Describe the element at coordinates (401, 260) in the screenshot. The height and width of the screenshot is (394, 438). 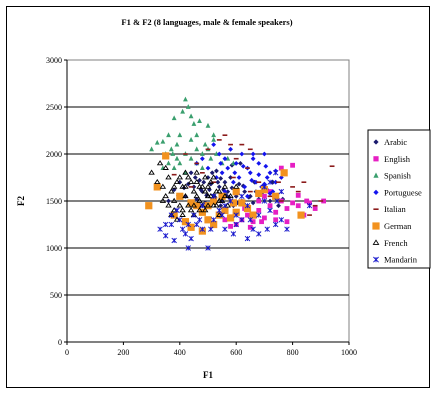
I see `legend-label: Mandarin` at that location.